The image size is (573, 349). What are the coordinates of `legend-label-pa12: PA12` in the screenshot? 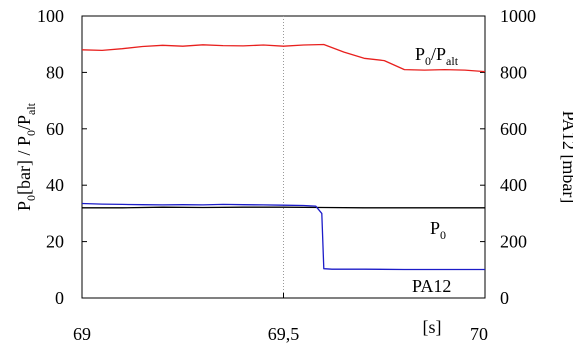 It's located at (431, 286).